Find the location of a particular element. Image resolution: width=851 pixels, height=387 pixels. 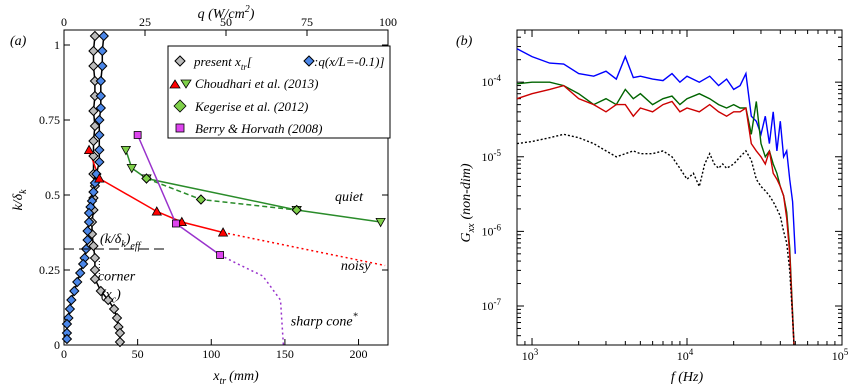

x-tick-label-b: 10³ is located at coordinates (530, 355).